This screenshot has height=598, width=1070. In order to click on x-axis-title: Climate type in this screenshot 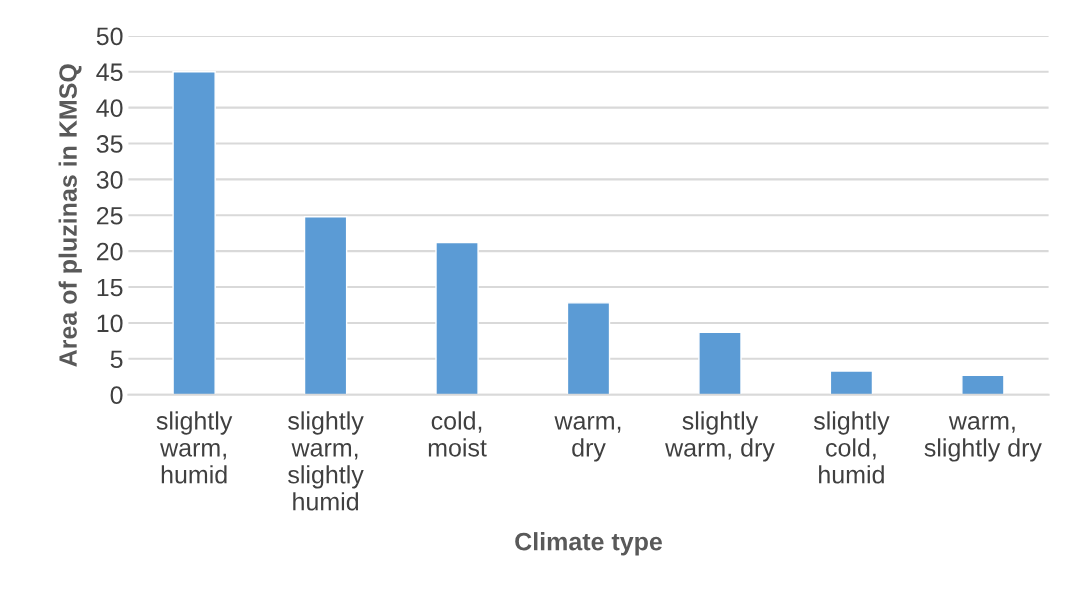, I will do `click(588, 544)`.